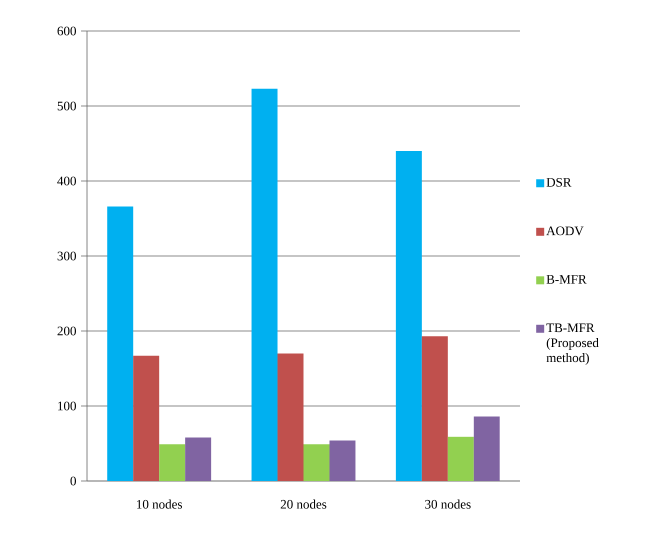  I want to click on legend-label: AODV, so click(565, 231).